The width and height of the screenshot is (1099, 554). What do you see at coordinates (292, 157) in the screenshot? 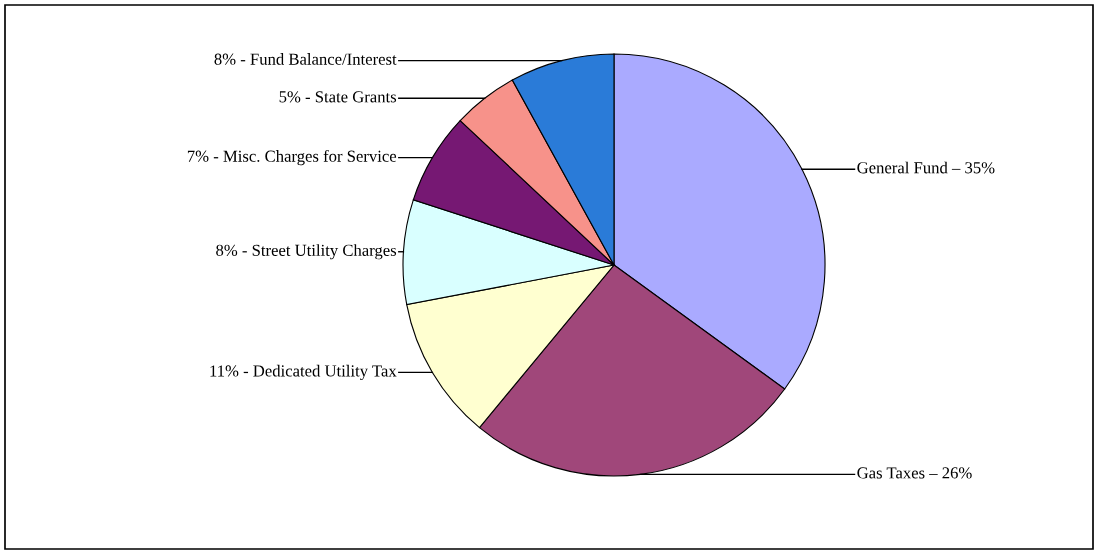
I see `slice-label: 7% - Misc. Charges for Service` at bounding box center [292, 157].